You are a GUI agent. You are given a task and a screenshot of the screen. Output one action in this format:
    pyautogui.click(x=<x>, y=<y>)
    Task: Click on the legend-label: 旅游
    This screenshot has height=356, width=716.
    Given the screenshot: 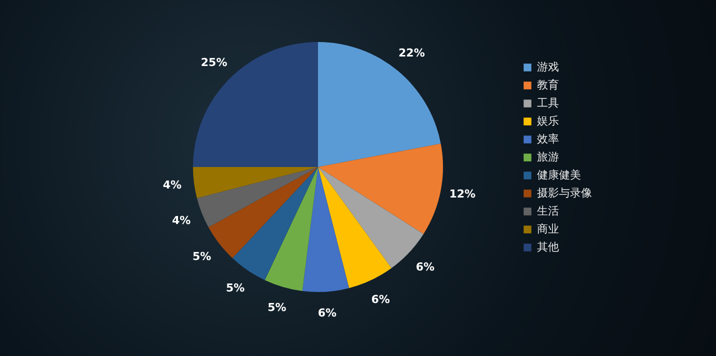 What is the action you would take?
    pyautogui.click(x=548, y=157)
    